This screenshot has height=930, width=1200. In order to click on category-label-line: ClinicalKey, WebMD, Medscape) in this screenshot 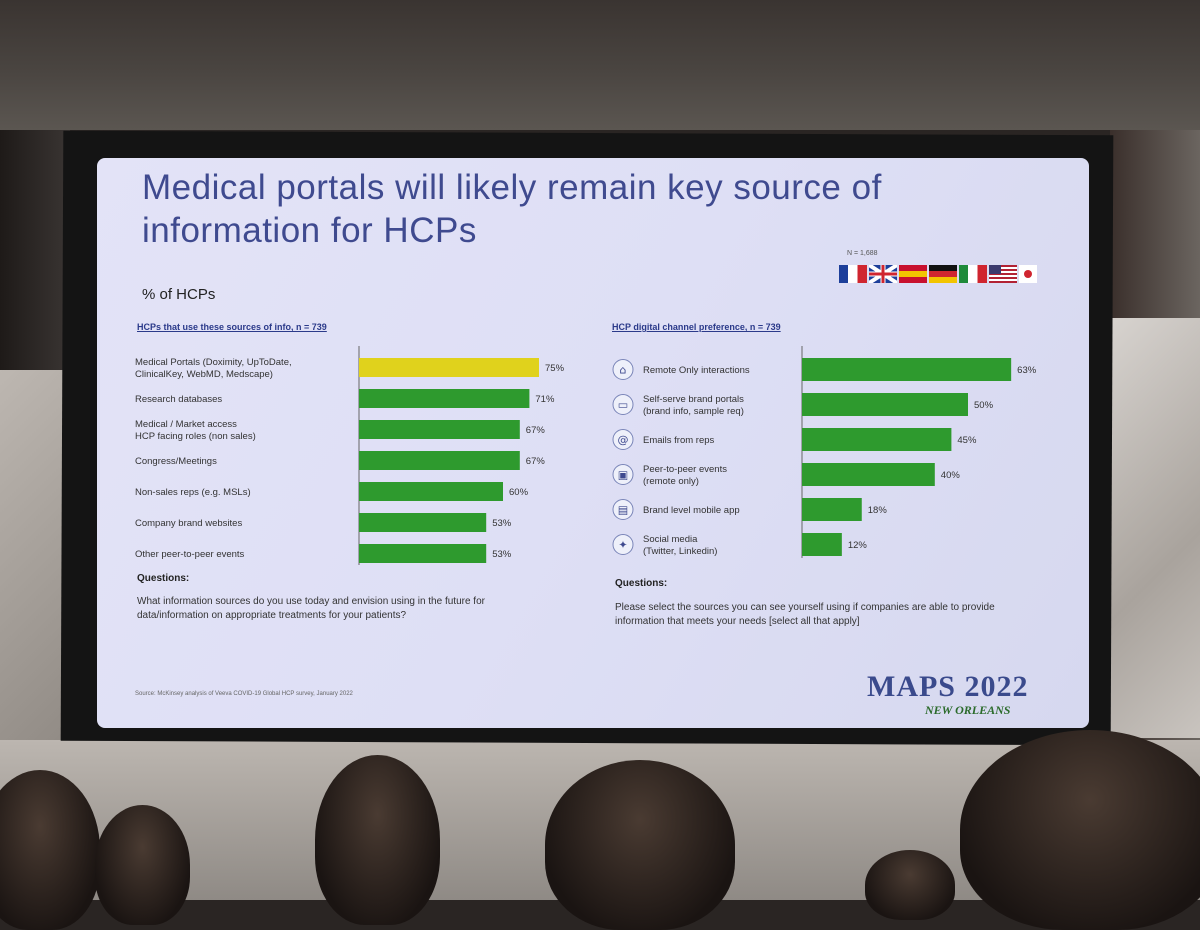, I will do `click(204, 374)`.